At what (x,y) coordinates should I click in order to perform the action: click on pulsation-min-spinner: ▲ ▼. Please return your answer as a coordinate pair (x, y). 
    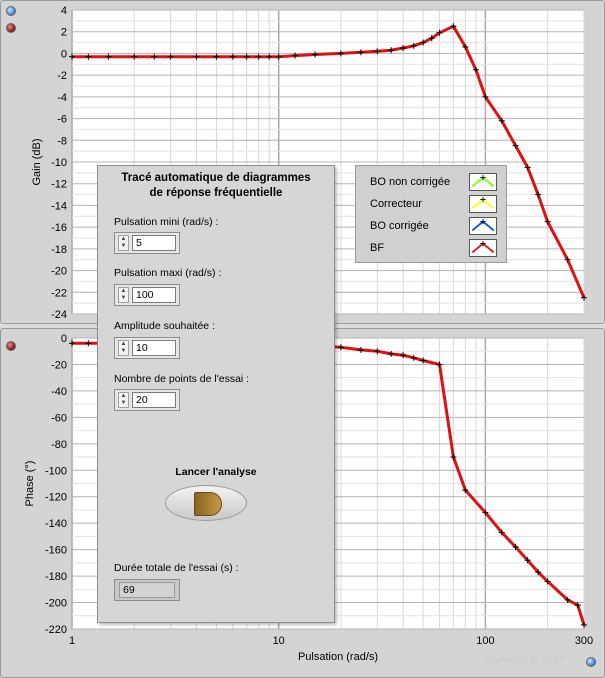
    Looking at the image, I should click on (123, 243).